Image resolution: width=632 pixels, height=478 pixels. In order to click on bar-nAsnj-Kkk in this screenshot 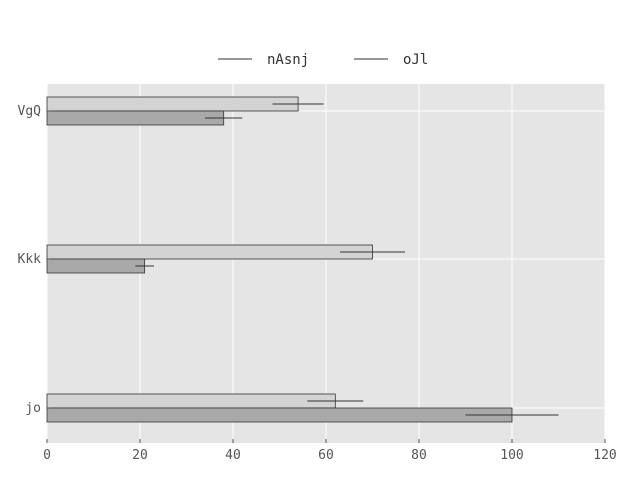, I will do `click(209, 252)`.